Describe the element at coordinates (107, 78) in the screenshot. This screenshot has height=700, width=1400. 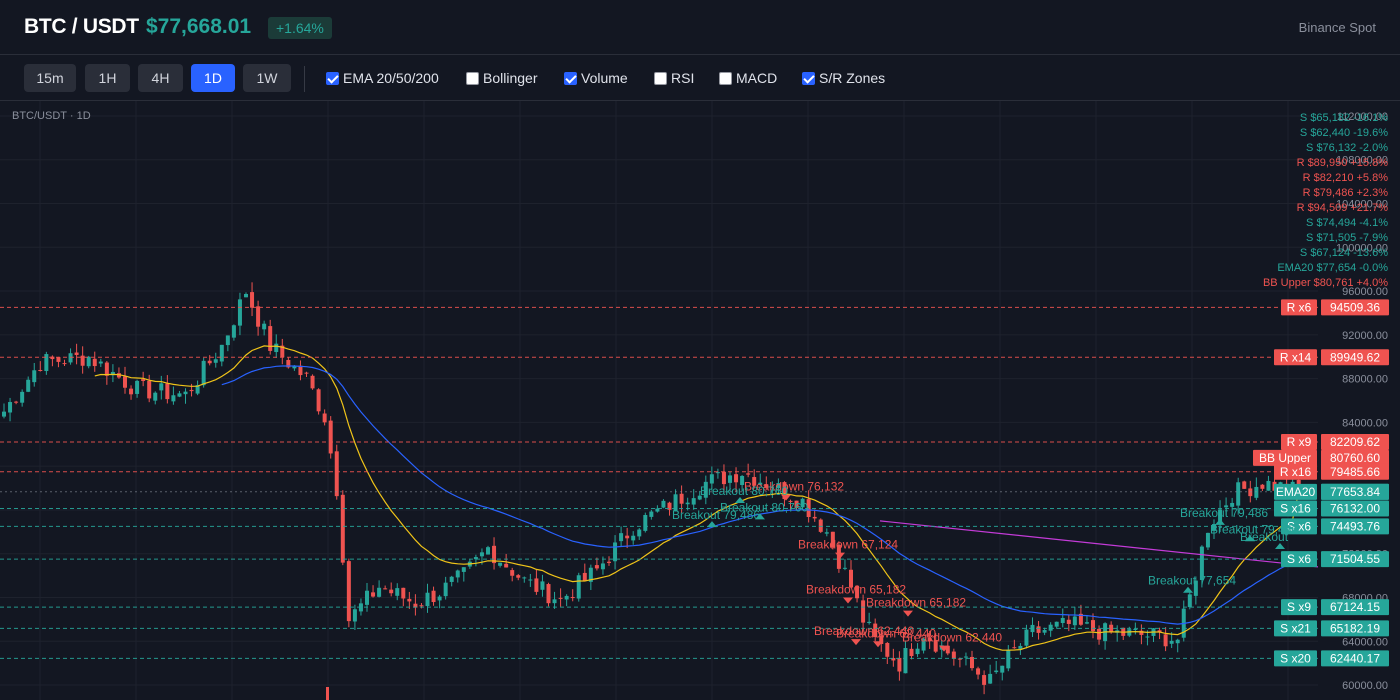
I see `timeframe-1h-button: 1H` at that location.